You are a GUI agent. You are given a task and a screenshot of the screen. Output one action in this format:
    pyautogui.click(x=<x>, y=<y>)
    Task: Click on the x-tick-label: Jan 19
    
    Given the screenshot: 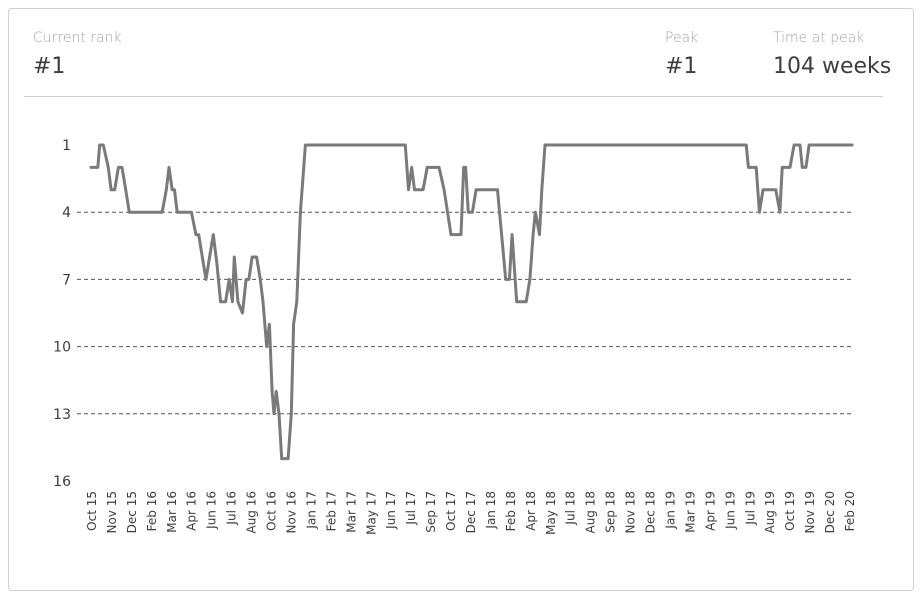 What is the action you would take?
    pyautogui.click(x=670, y=510)
    